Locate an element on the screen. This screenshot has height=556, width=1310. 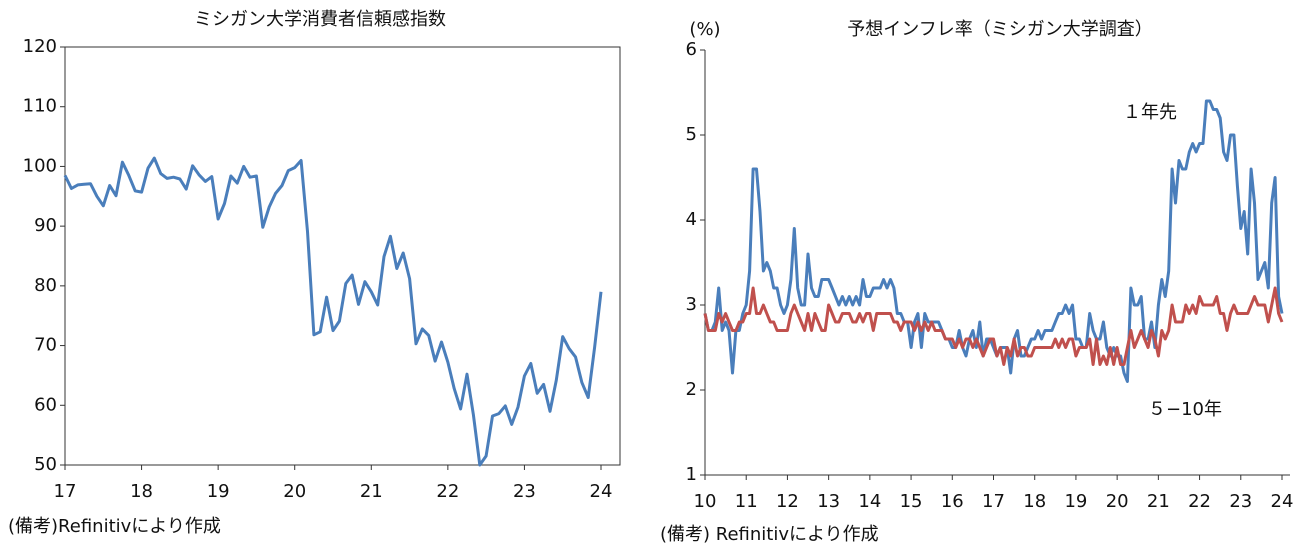
x-tick-label: 14 is located at coordinates (869, 501).